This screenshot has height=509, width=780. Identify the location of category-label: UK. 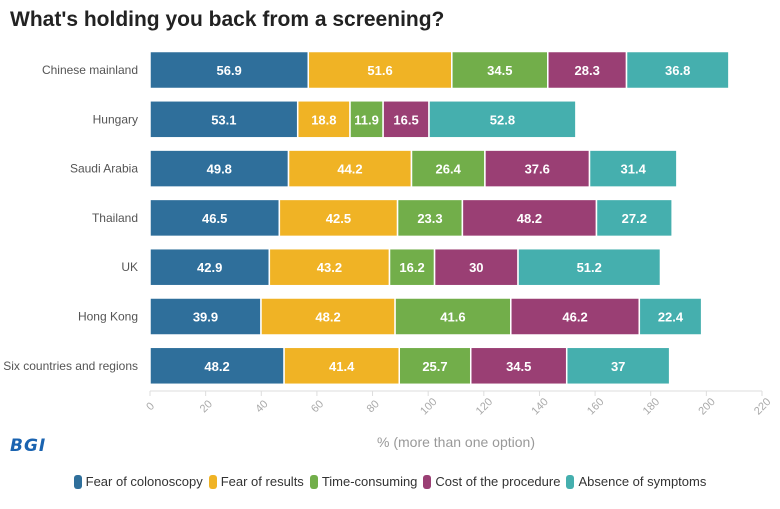
(129, 267).